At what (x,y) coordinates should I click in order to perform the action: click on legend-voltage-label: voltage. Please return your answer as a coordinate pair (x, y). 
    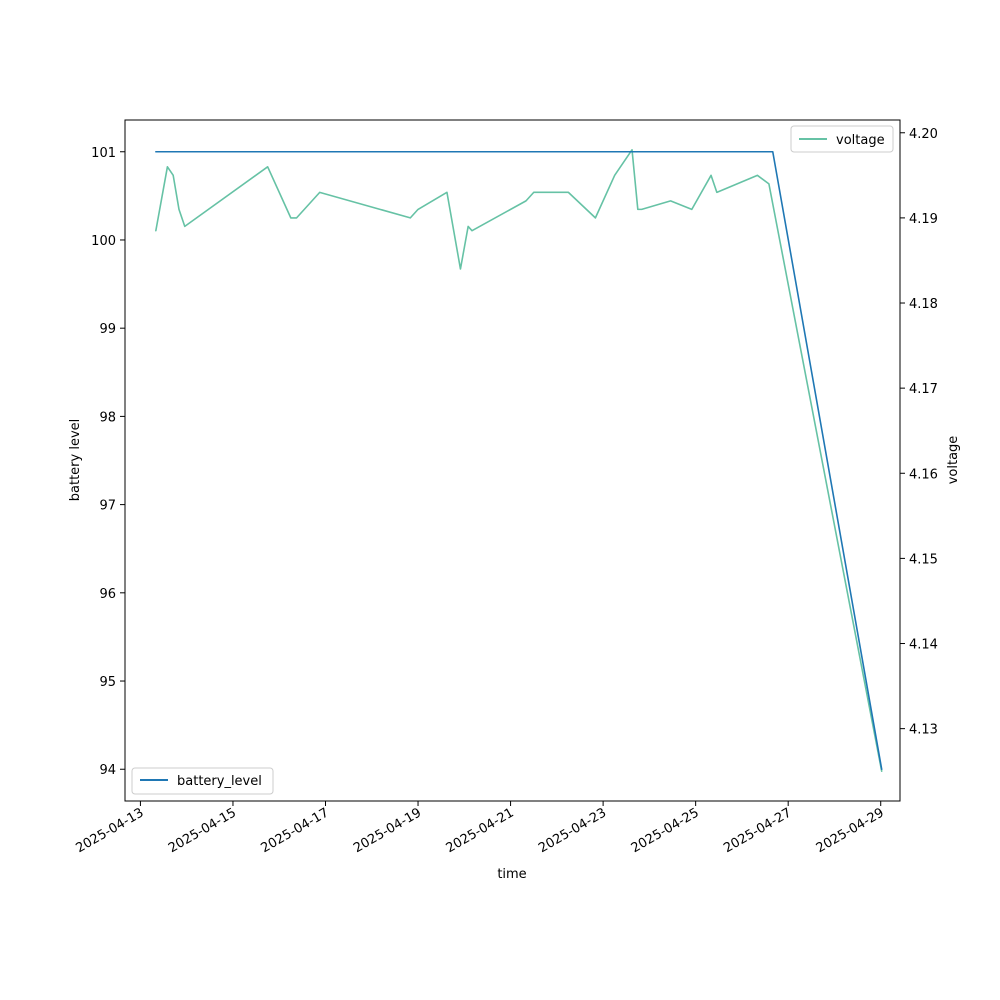
    Looking at the image, I should click on (860, 140).